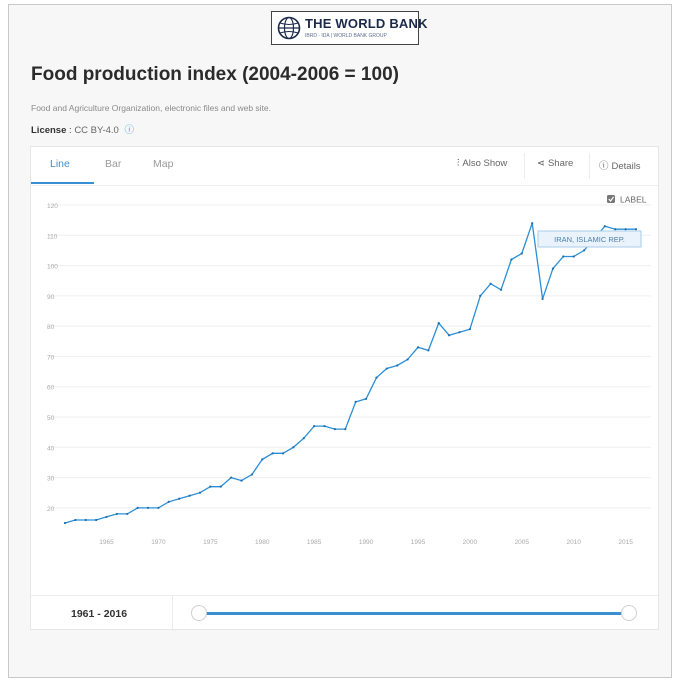 The width and height of the screenshot is (681, 684). Describe the element at coordinates (199, 613) in the screenshot. I see `slider-handle-start` at that location.